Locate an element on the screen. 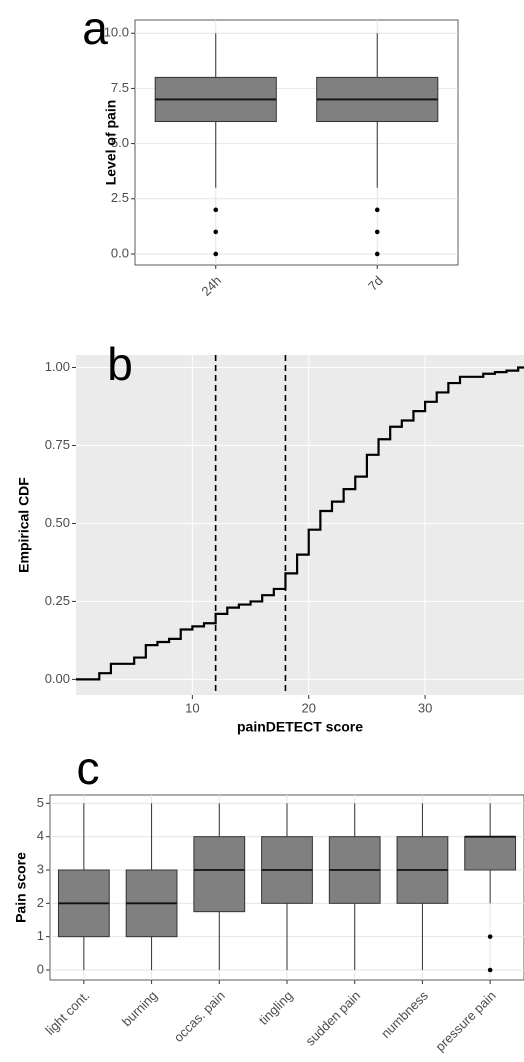 This screenshot has height=1062, width=524. x-tick-label: 20 is located at coordinates (308, 707).